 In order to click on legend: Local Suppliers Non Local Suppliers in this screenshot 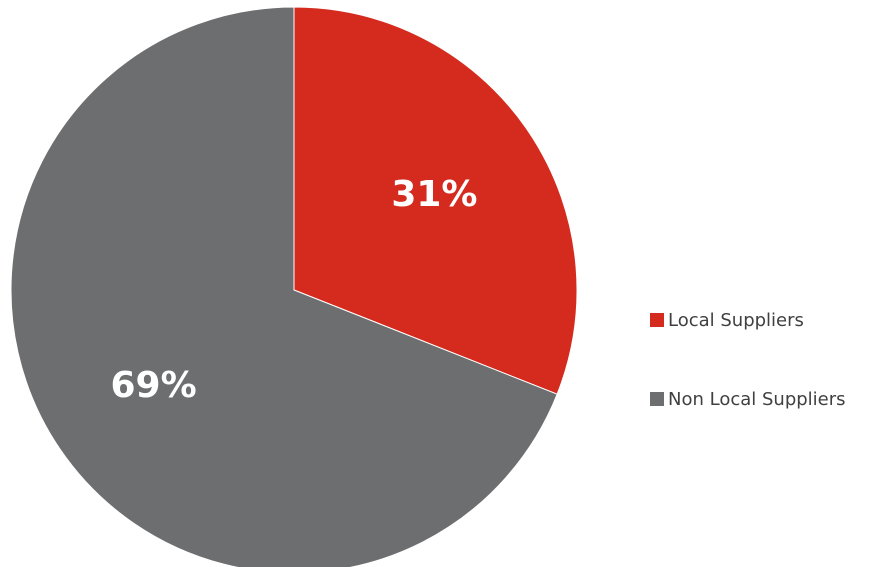, I will do `click(748, 386)`.